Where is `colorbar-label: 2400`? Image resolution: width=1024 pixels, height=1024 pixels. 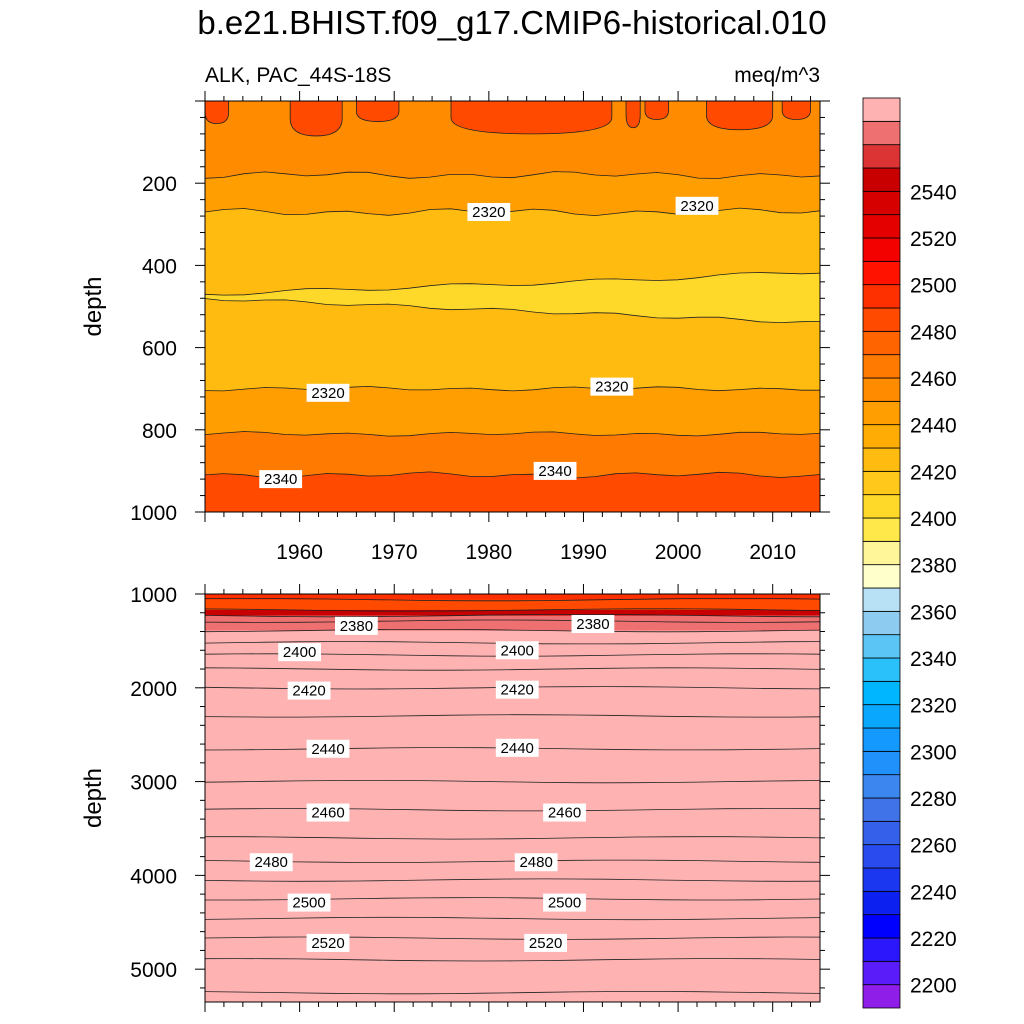
colorbar-label: 2400 is located at coordinates (933, 519).